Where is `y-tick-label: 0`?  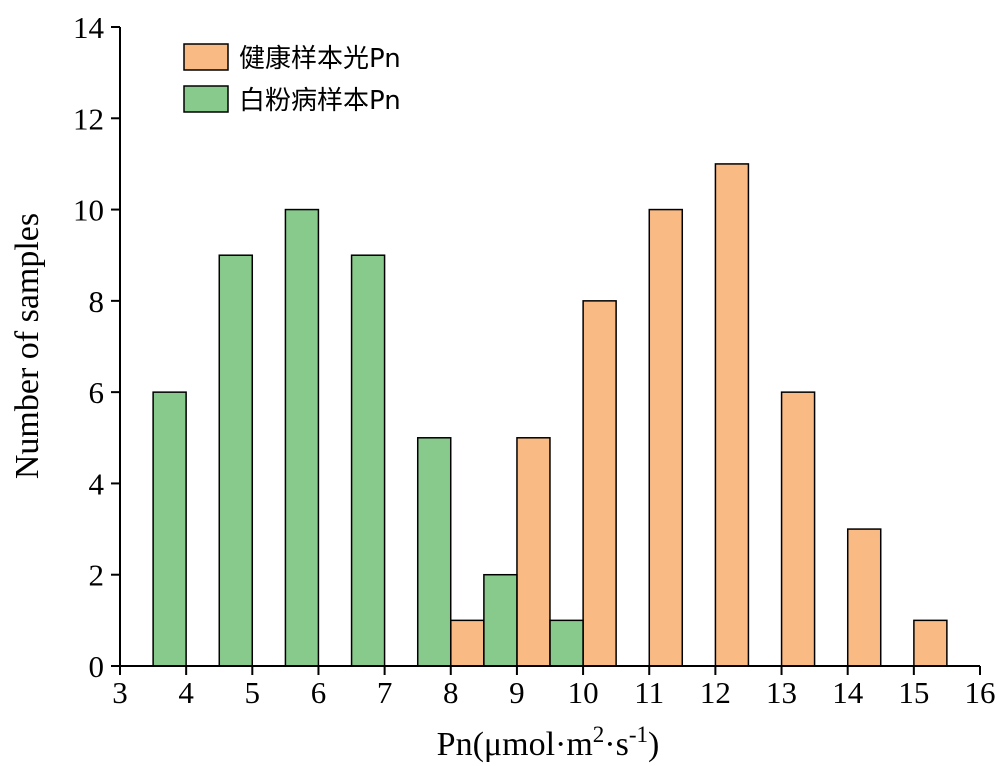 y-tick-label: 0 is located at coordinates (97, 666).